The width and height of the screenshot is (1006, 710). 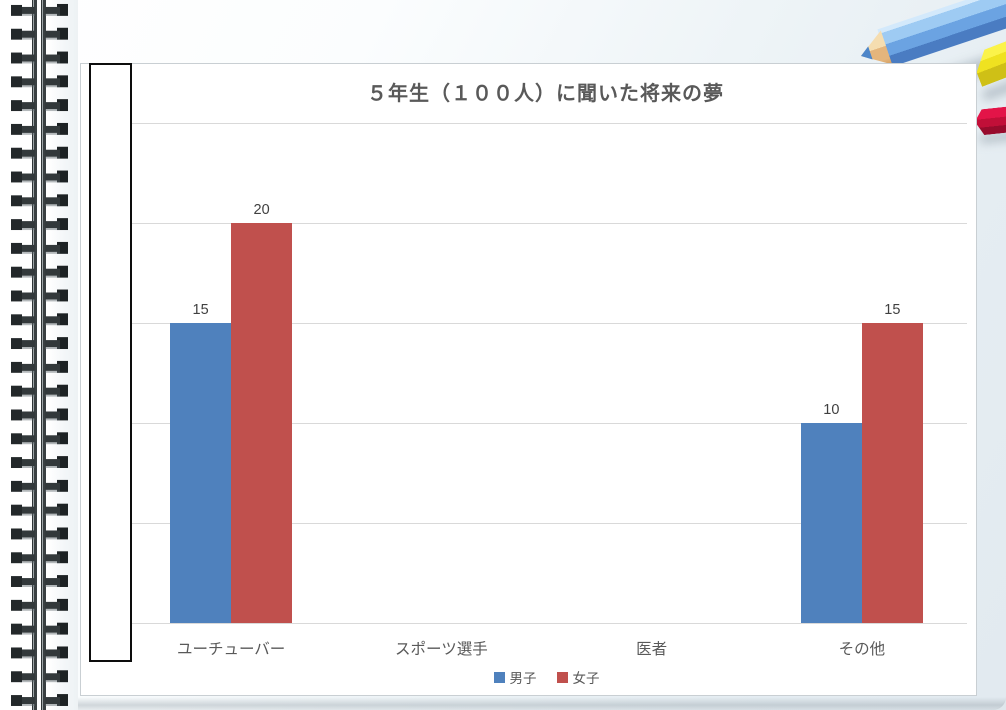 I want to click on bar-value-label: 10, so click(x=831, y=410).